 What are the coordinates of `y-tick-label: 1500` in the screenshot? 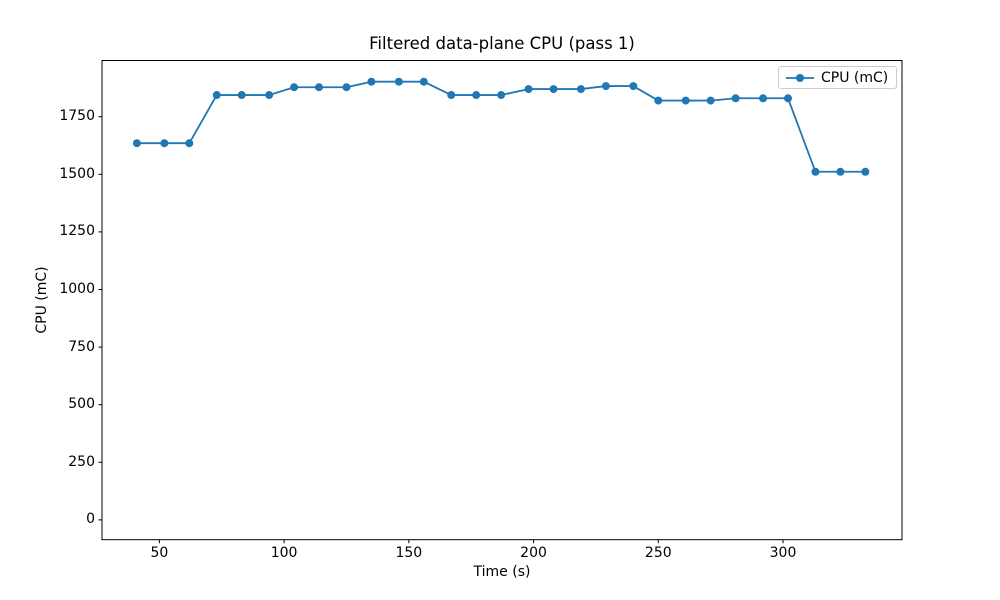 It's located at (77, 173).